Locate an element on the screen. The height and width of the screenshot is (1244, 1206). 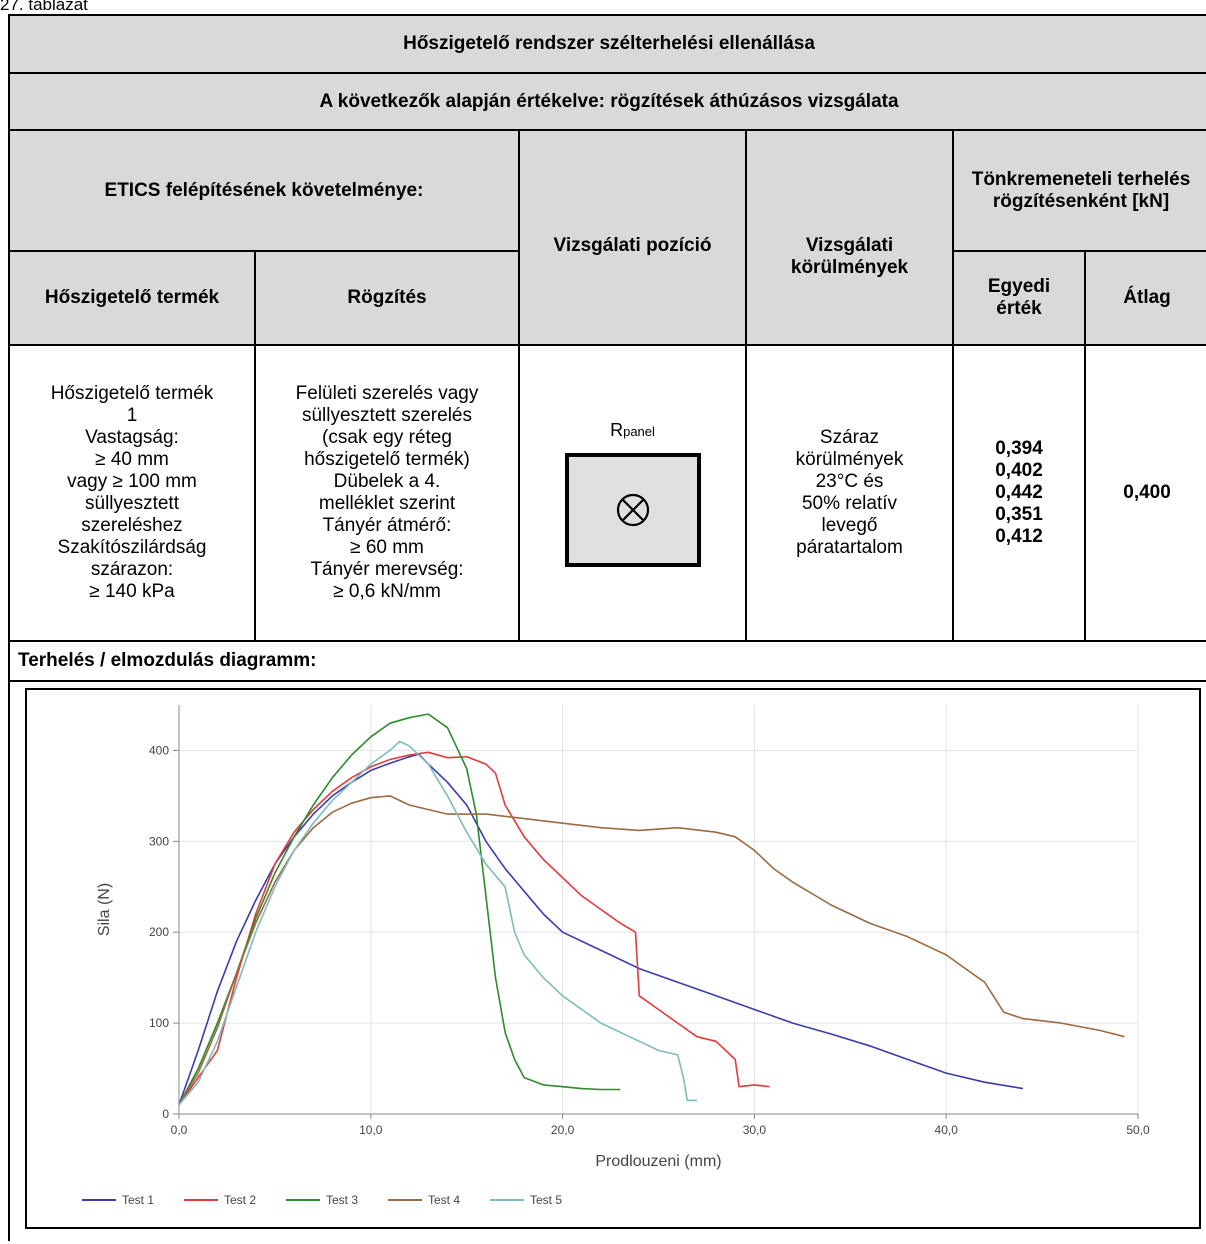
fixing-line: Felületi szerelés vagy is located at coordinates (387, 393).